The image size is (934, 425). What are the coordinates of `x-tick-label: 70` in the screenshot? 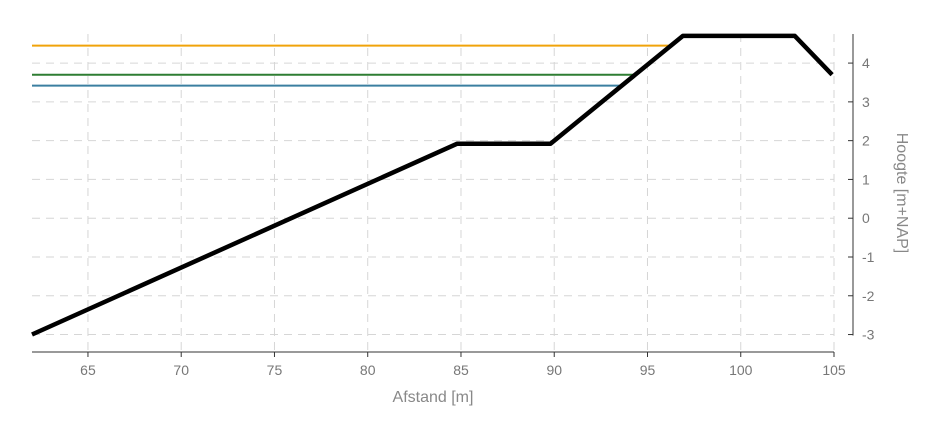 It's located at (181, 370).